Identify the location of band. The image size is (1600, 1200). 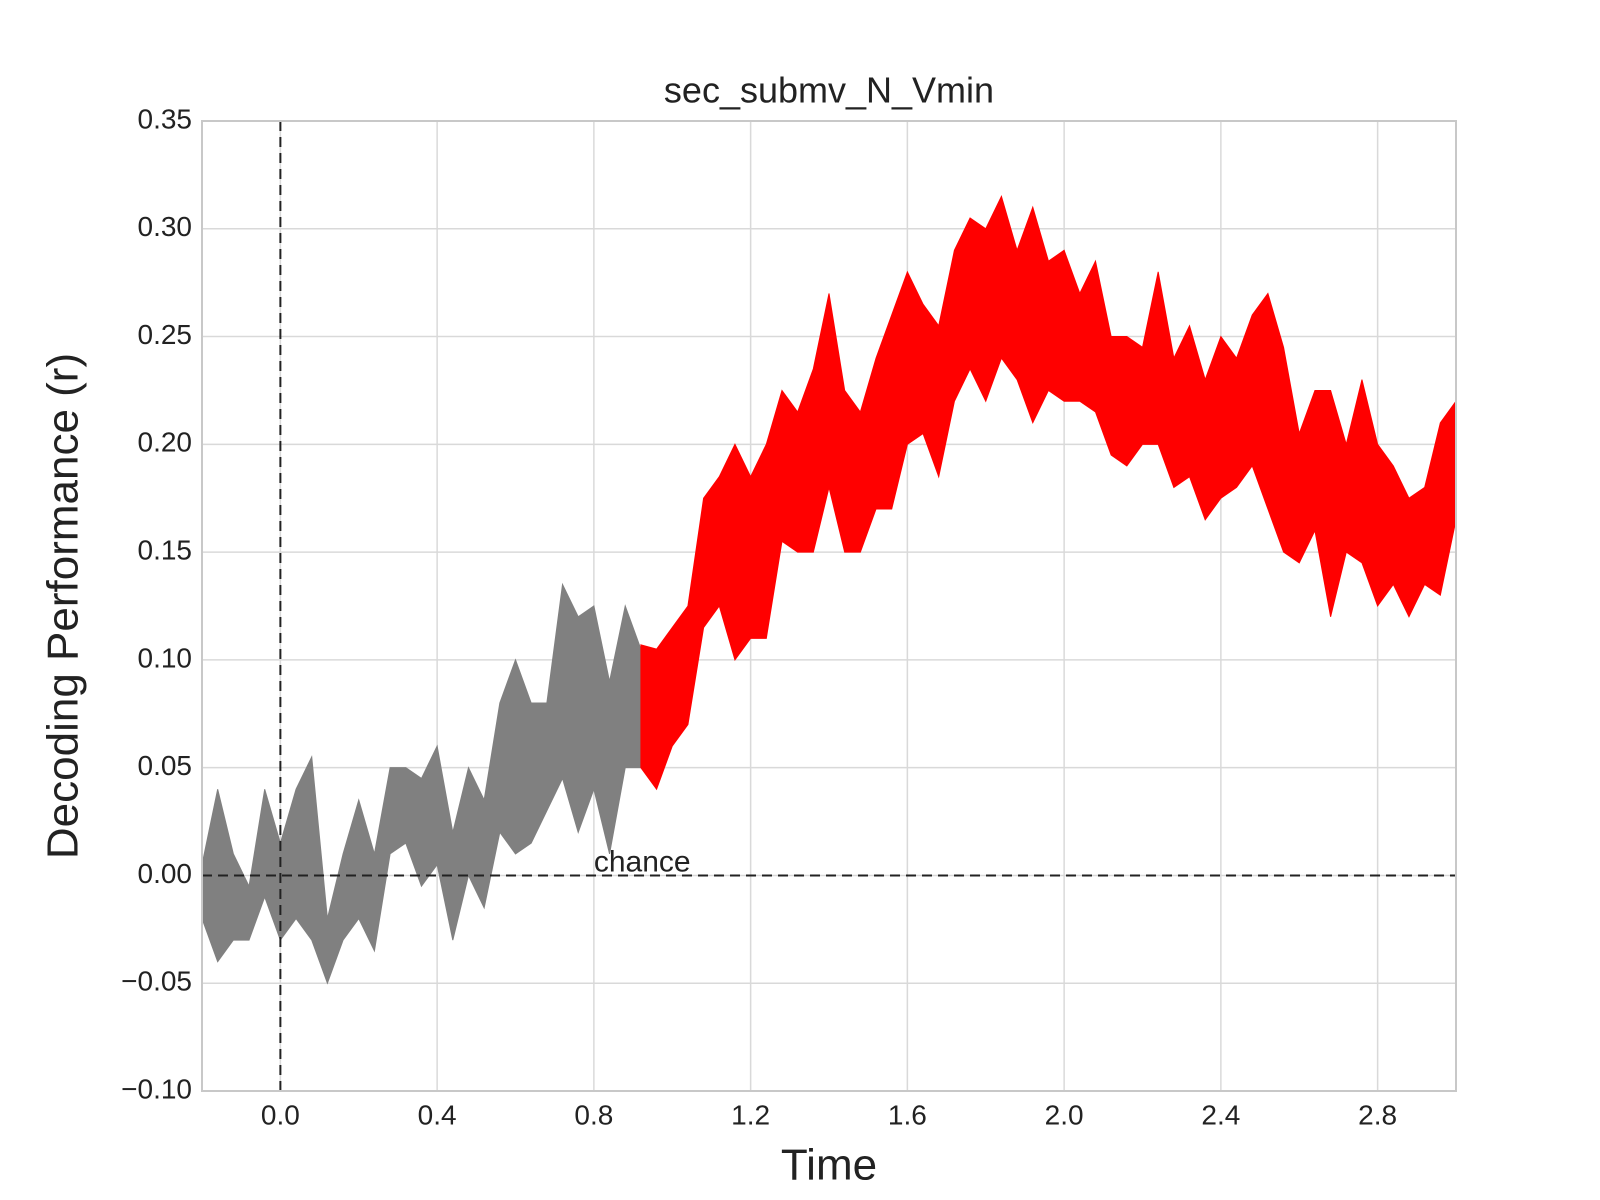
(421, 783).